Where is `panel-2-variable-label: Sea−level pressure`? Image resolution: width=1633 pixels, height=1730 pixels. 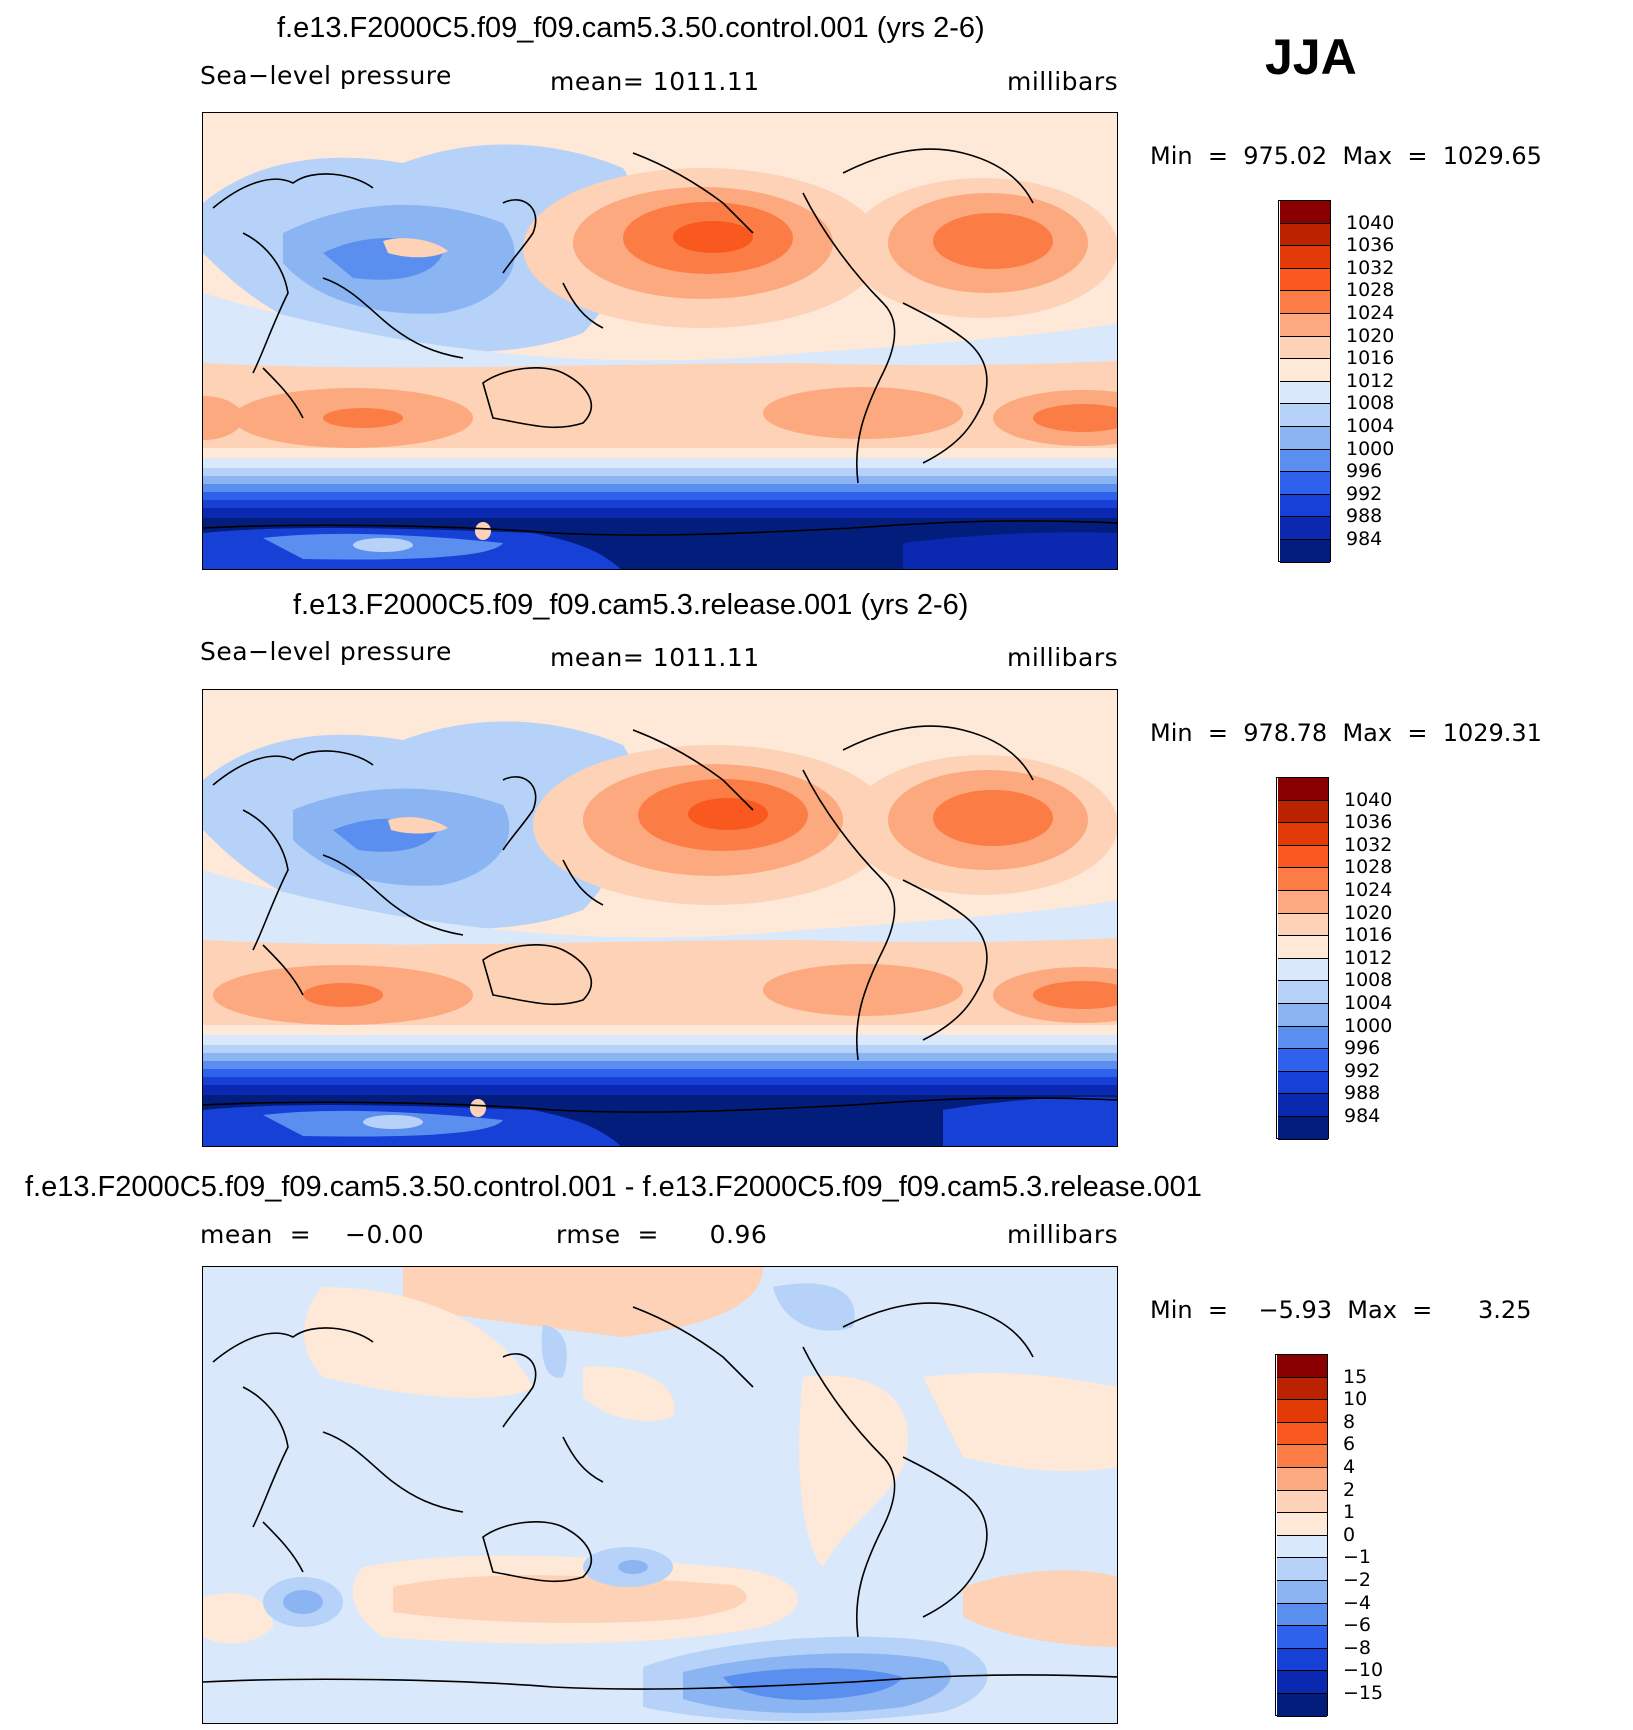 panel-2-variable-label: Sea−level pressure is located at coordinates (326, 651).